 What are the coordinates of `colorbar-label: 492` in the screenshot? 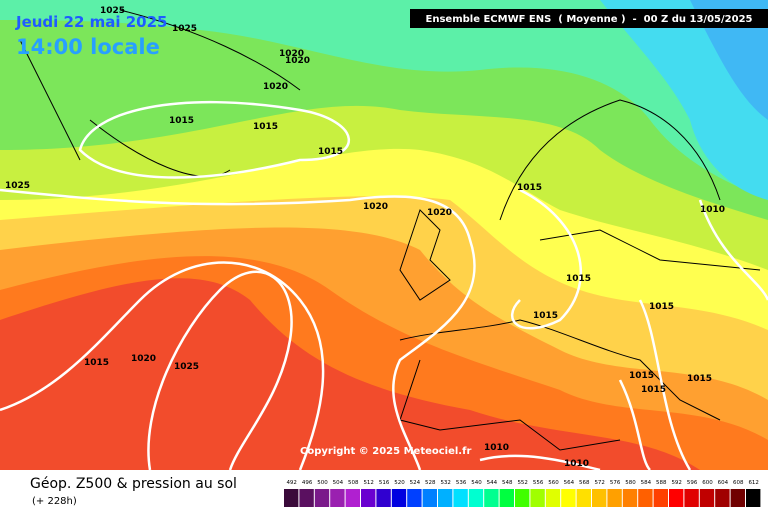 It's located at (291, 483).